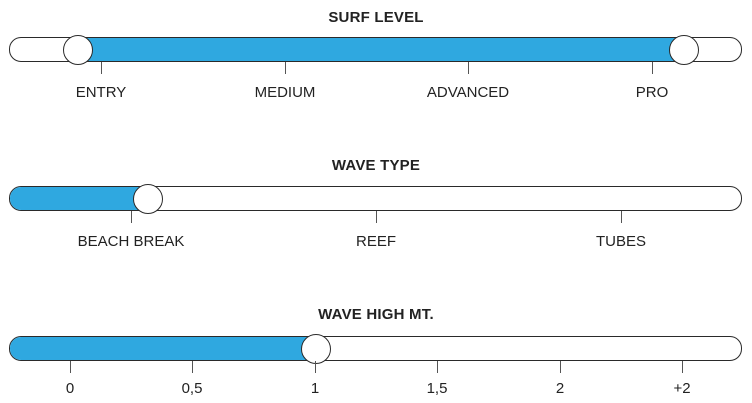 The width and height of the screenshot is (752, 403). What do you see at coordinates (79, 198) in the screenshot?
I see `wave-type-fill` at bounding box center [79, 198].